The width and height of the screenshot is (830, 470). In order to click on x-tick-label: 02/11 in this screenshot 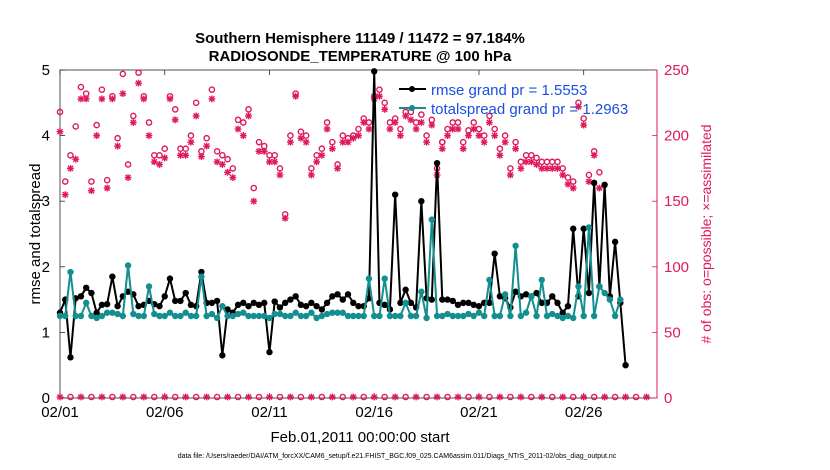, I will do `click(269, 412)`.